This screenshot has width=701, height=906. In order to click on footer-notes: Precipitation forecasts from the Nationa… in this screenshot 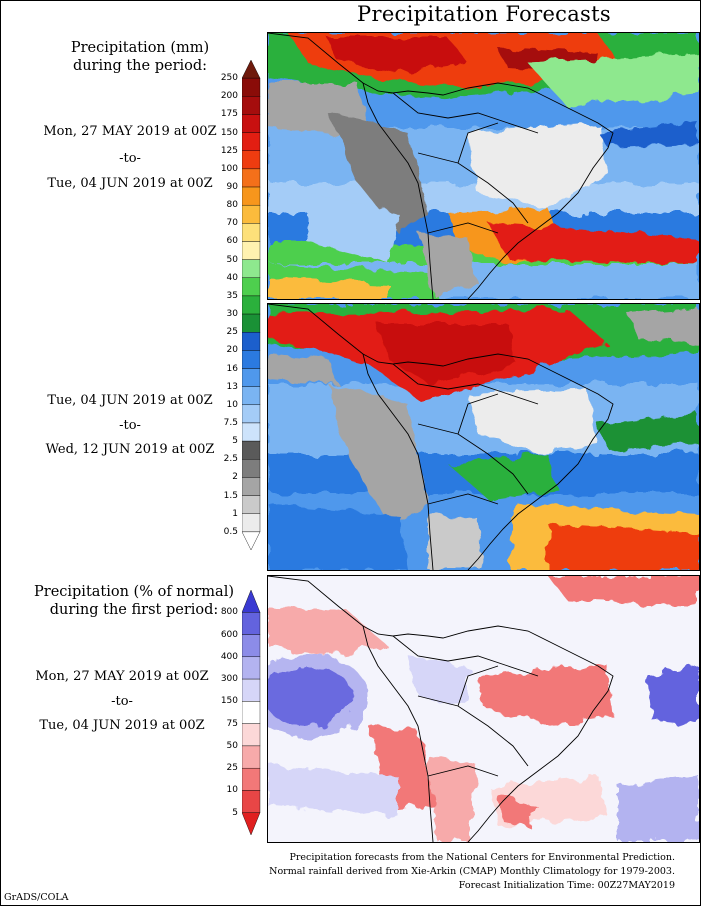, I will do `click(472, 872)`.